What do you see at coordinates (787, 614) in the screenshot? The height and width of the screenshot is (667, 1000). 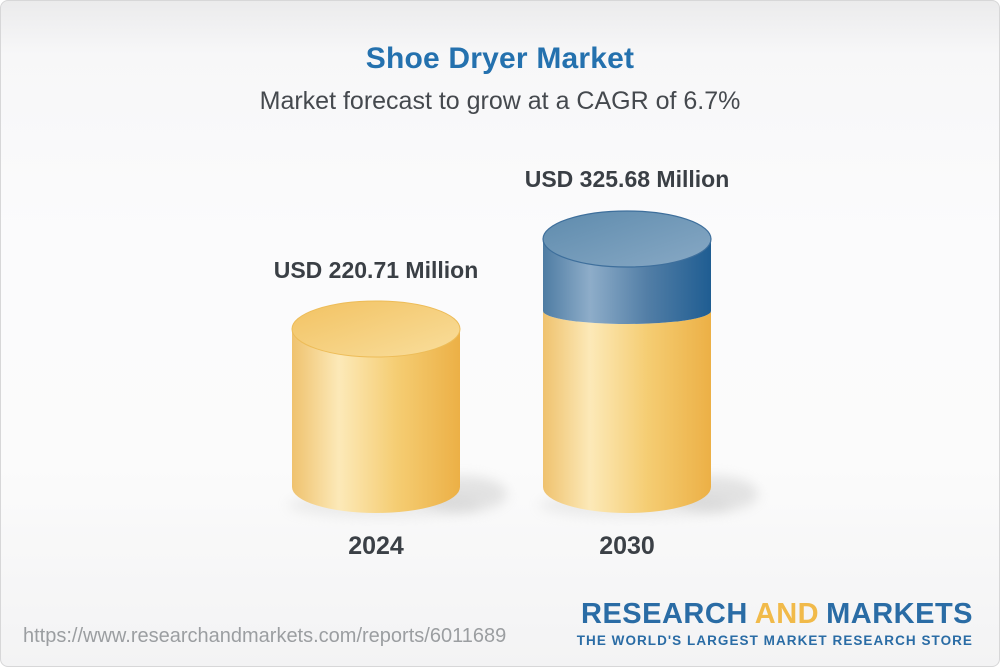 I see `logo-word-and: AND` at bounding box center [787, 614].